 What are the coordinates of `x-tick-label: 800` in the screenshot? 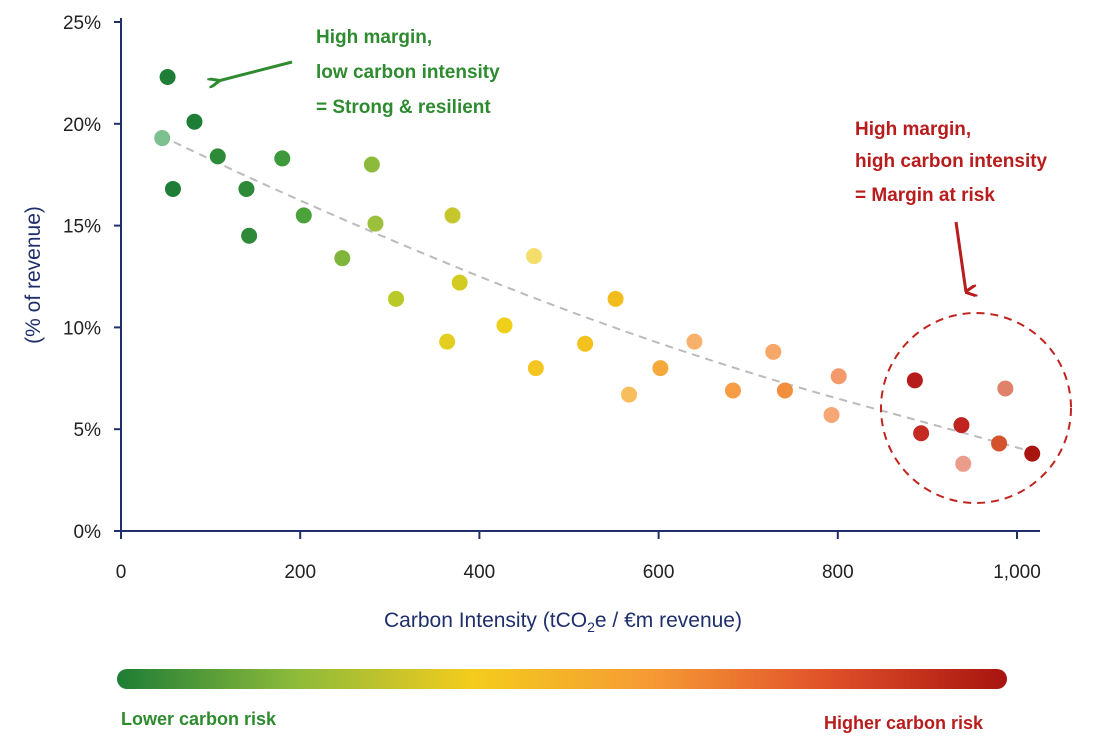 It's located at (838, 572).